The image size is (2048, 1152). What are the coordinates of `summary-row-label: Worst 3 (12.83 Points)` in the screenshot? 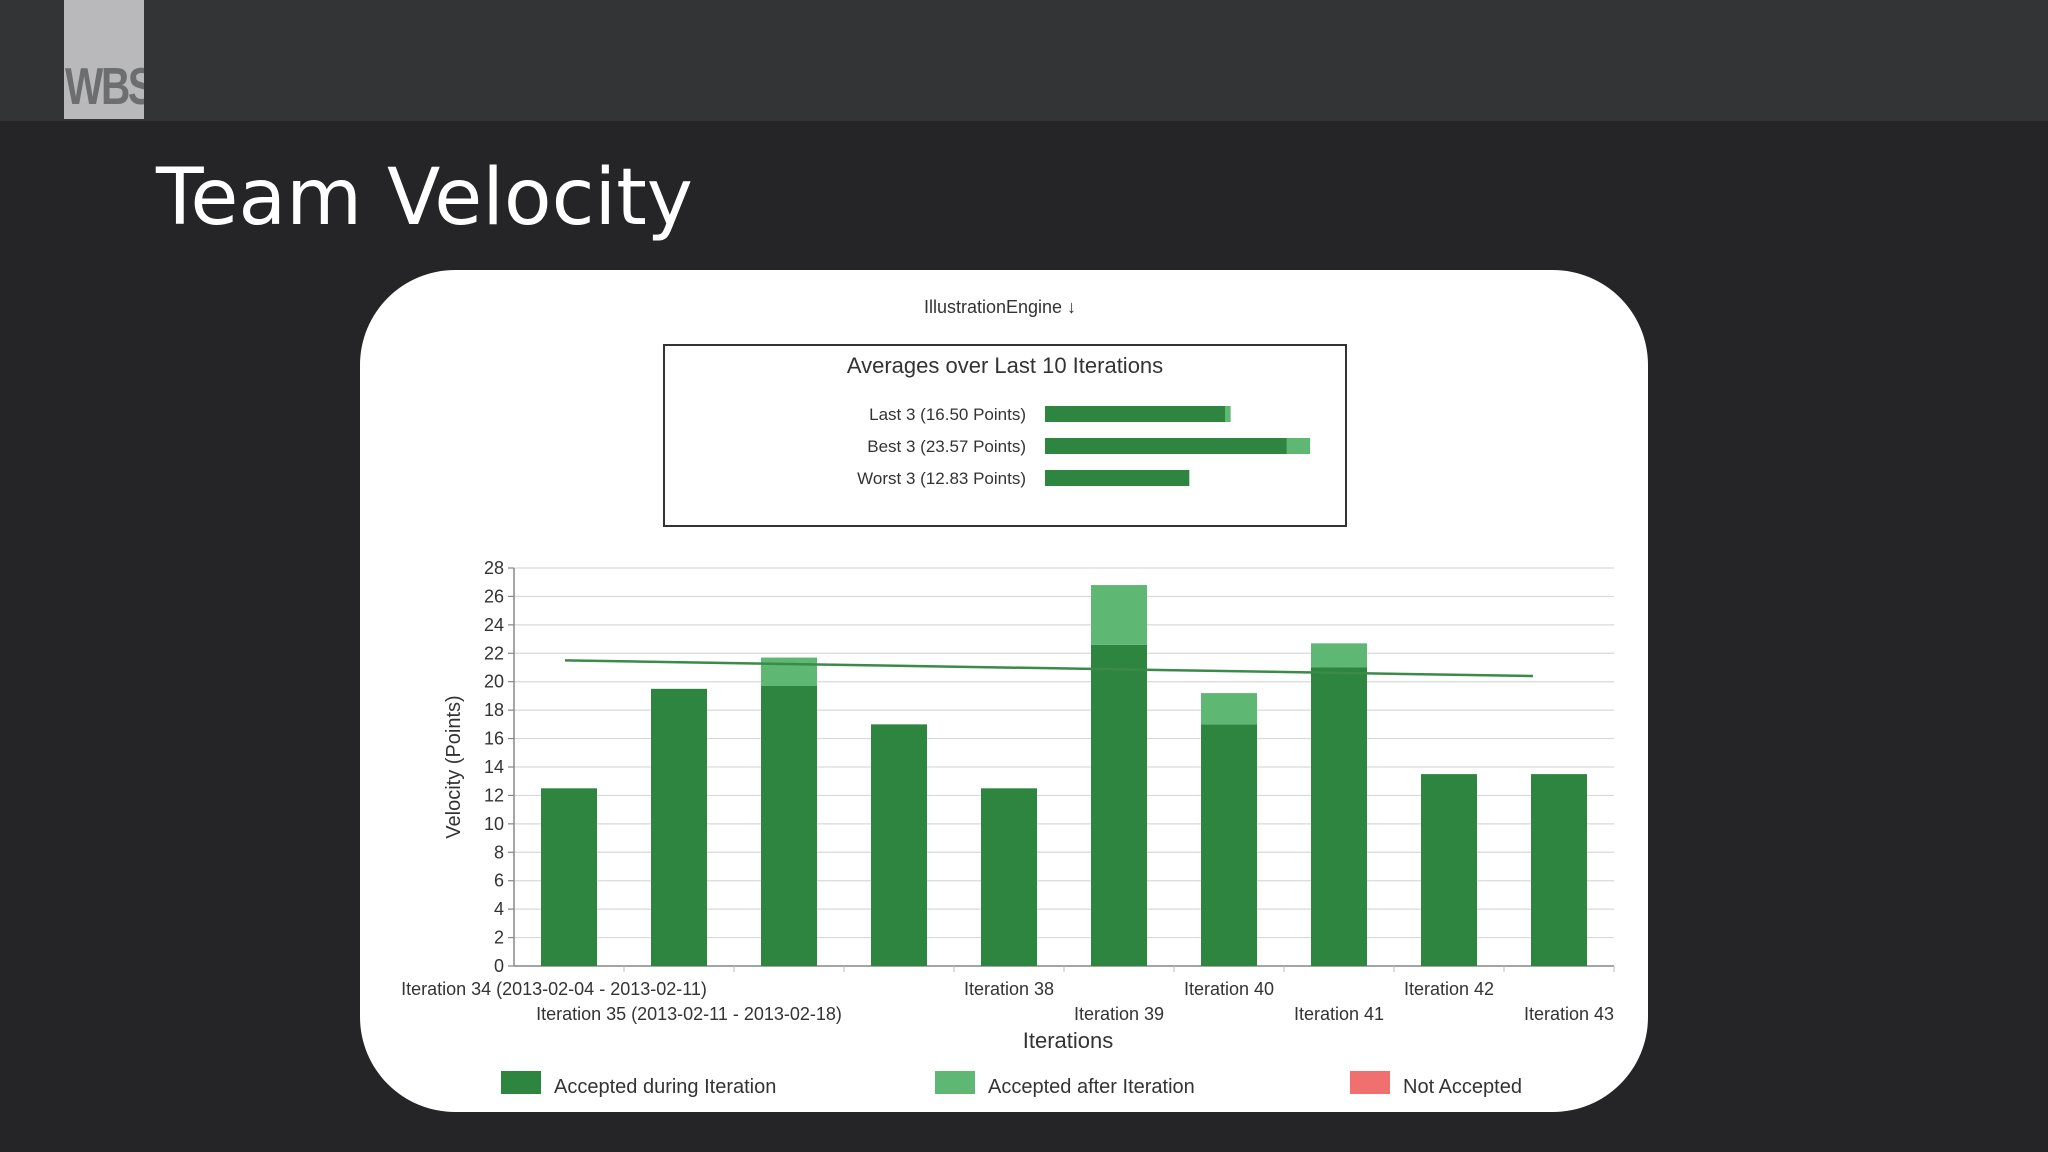 It's located at (941, 478).